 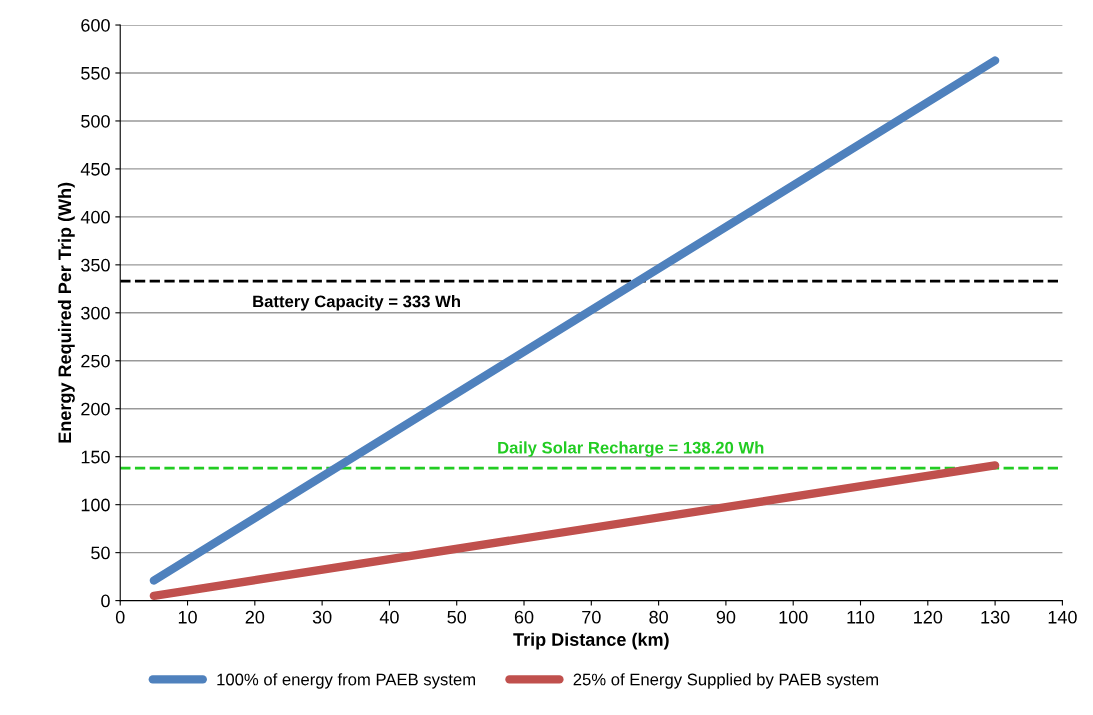 What do you see at coordinates (255, 617) in the screenshot?
I see `x-tick-label: 20` at bounding box center [255, 617].